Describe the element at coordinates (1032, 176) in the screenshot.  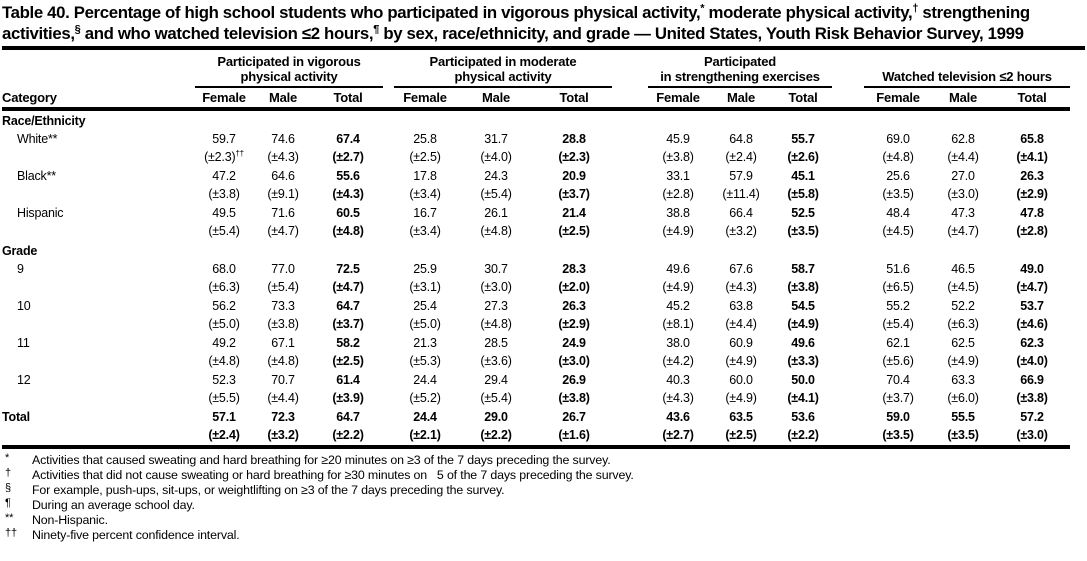
I see `value-cell: 26.3` at that location.